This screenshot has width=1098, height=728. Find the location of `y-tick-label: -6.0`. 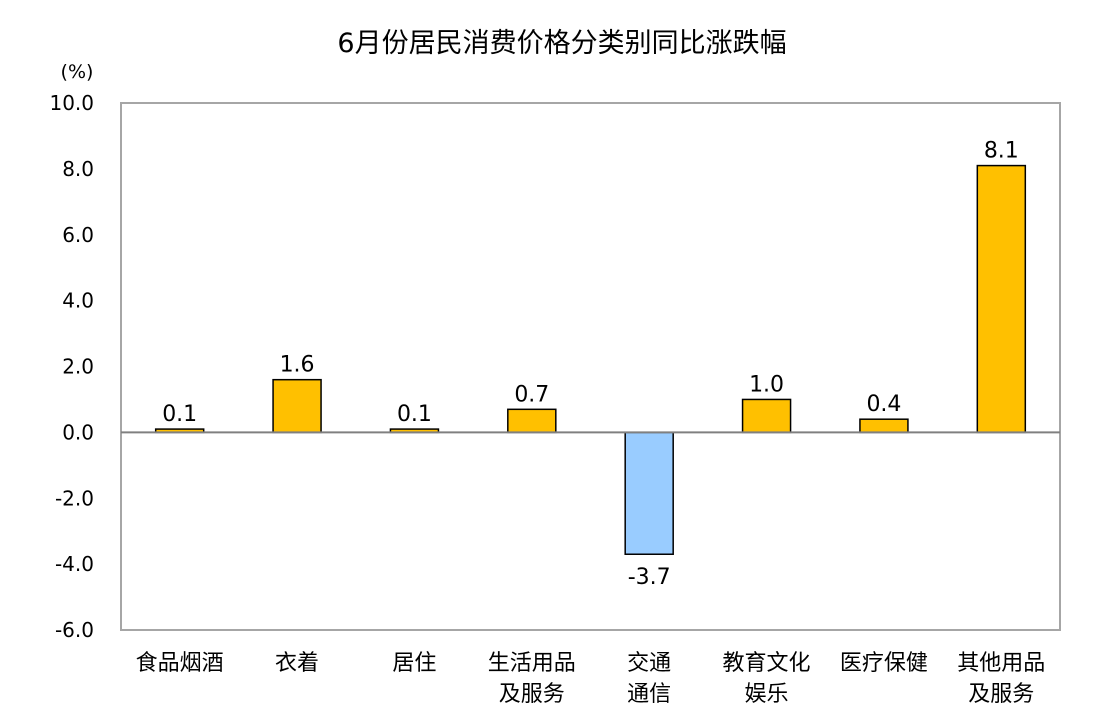

y-tick-label: -6.0 is located at coordinates (74, 630).